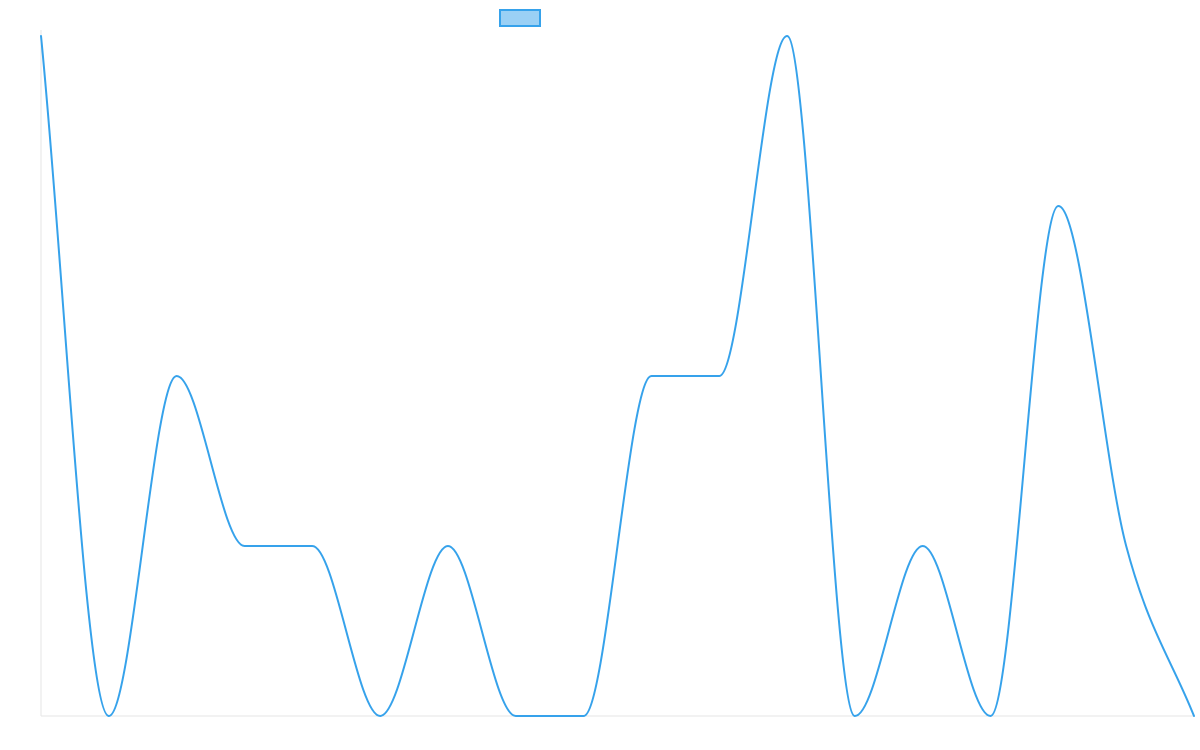 This screenshot has height=750, width=1200. I want to click on legend, so click(520, 18).